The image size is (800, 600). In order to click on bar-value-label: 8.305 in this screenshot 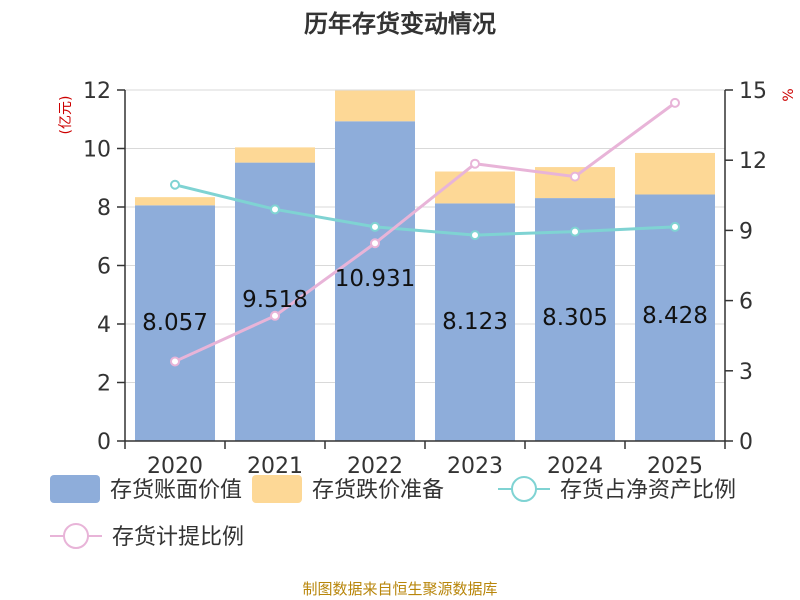, I will do `click(575, 318)`.